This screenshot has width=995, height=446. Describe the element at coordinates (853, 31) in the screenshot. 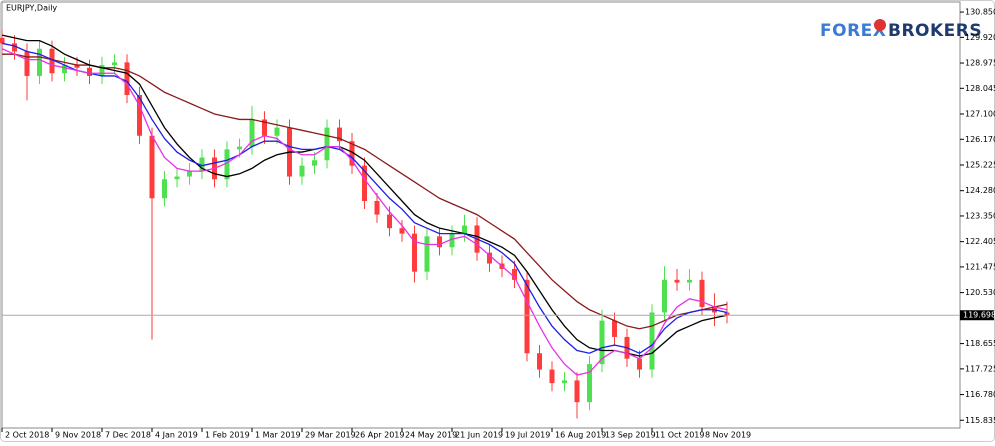

I see `logo-left: FOREX` at that location.